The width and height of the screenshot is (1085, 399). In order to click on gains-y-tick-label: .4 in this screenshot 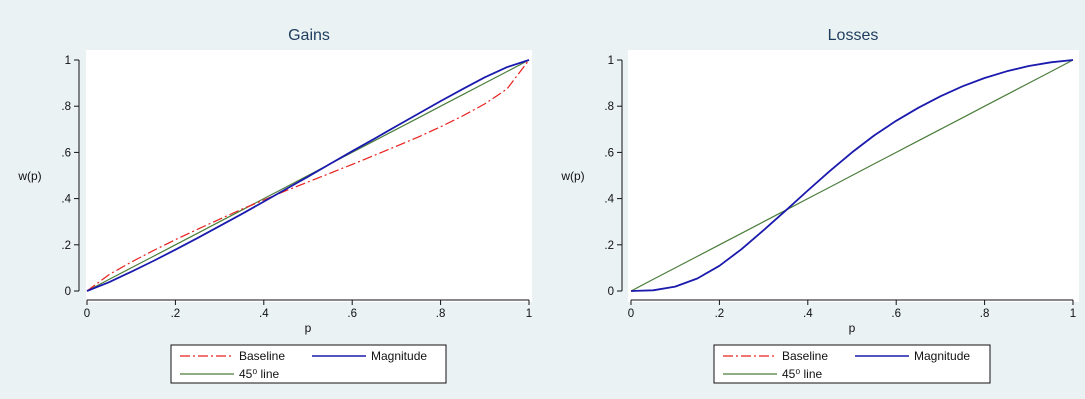, I will do `click(66, 200)`.